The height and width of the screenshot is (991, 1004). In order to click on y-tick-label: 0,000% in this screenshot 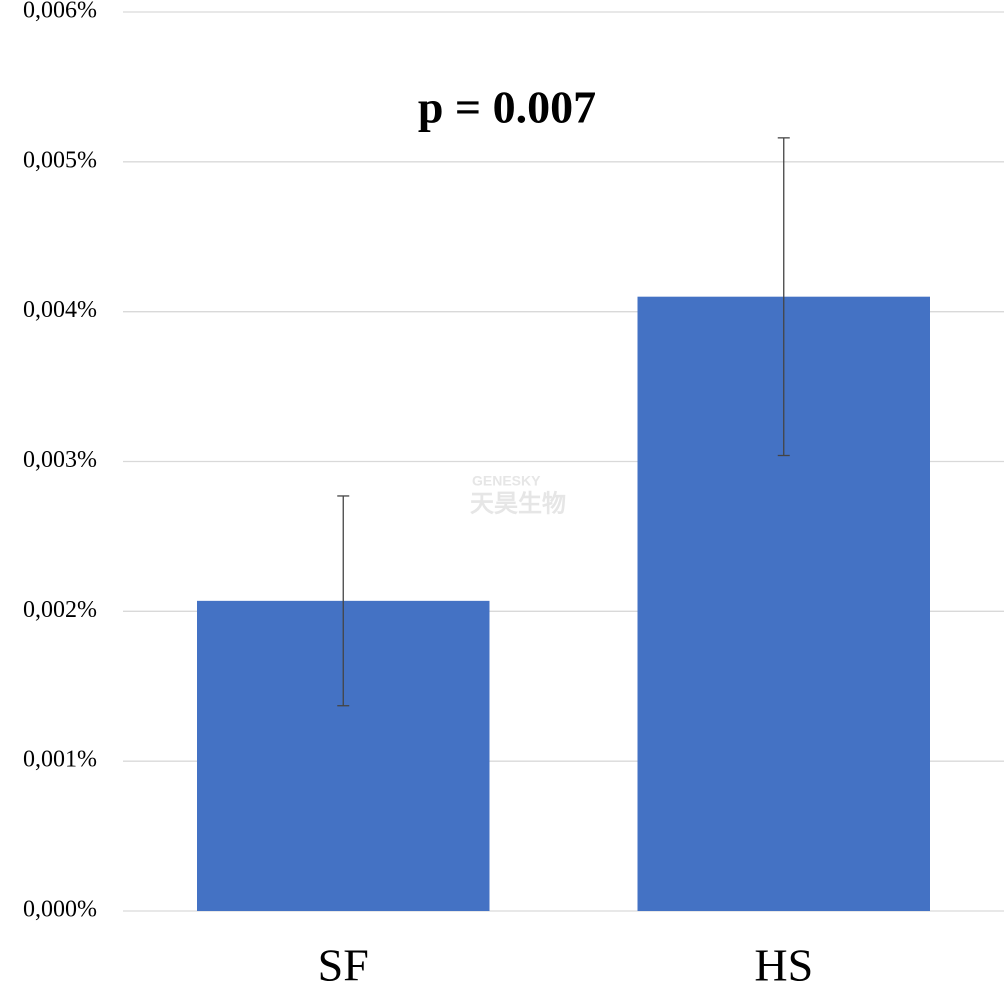, I will do `click(60, 910)`.